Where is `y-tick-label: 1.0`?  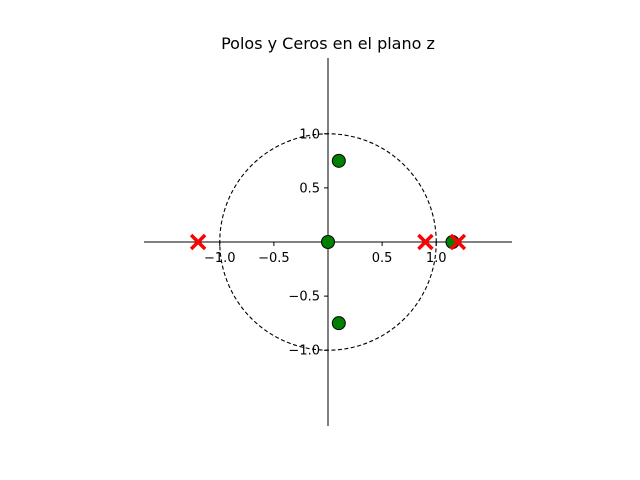
y-tick-label: 1.0 is located at coordinates (309, 134).